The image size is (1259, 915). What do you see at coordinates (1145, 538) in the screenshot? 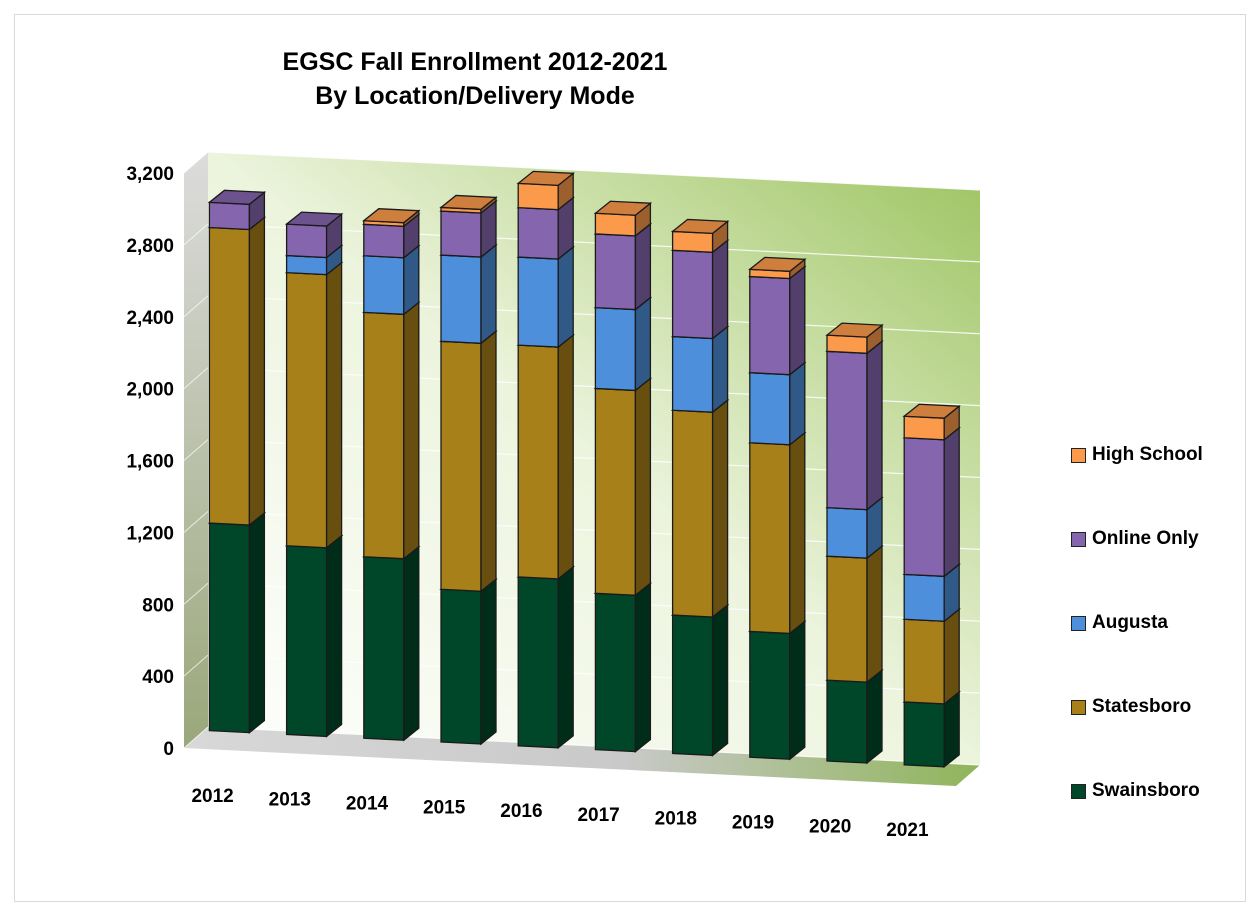
I see `legend-label: Online Only` at bounding box center [1145, 538].